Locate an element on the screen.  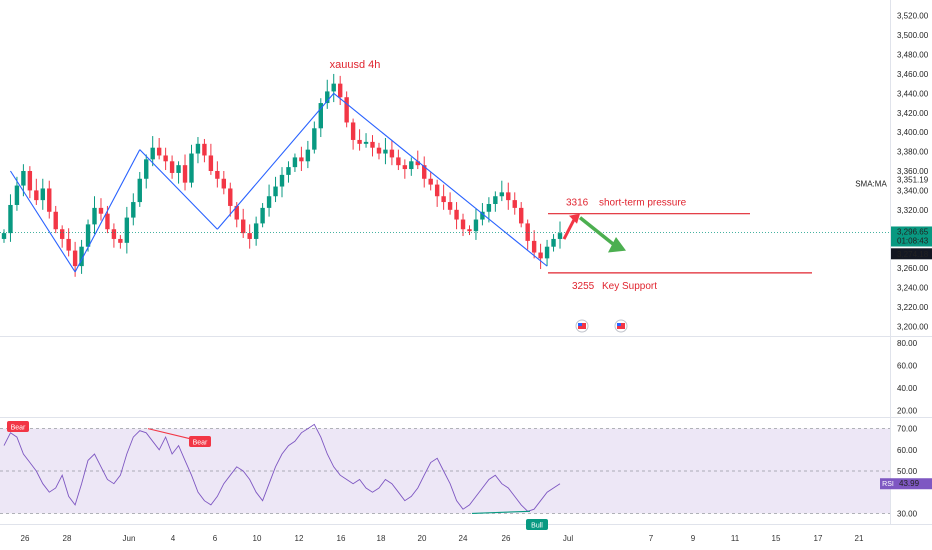
low-value-label: 3,274.18 is located at coordinates (913, 254).